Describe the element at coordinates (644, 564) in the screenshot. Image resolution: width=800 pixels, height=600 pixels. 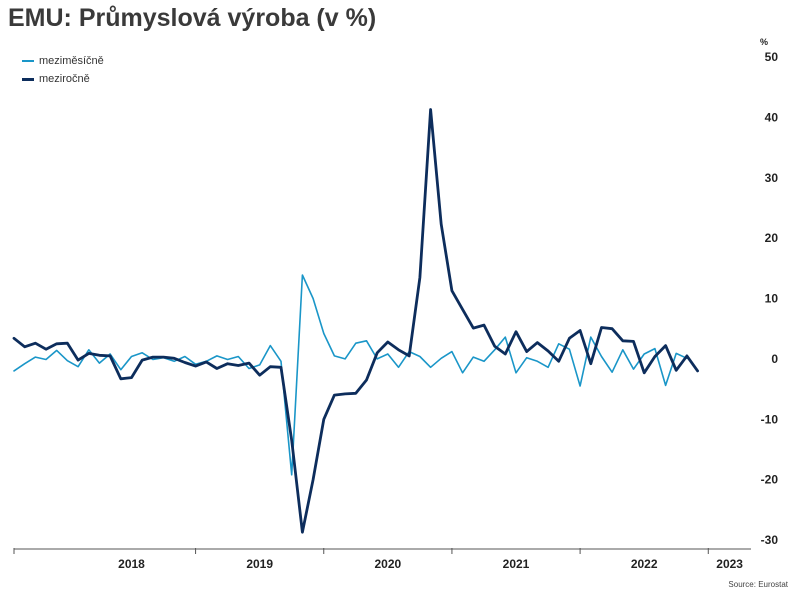
I see `x-tick-label: 2022` at that location.